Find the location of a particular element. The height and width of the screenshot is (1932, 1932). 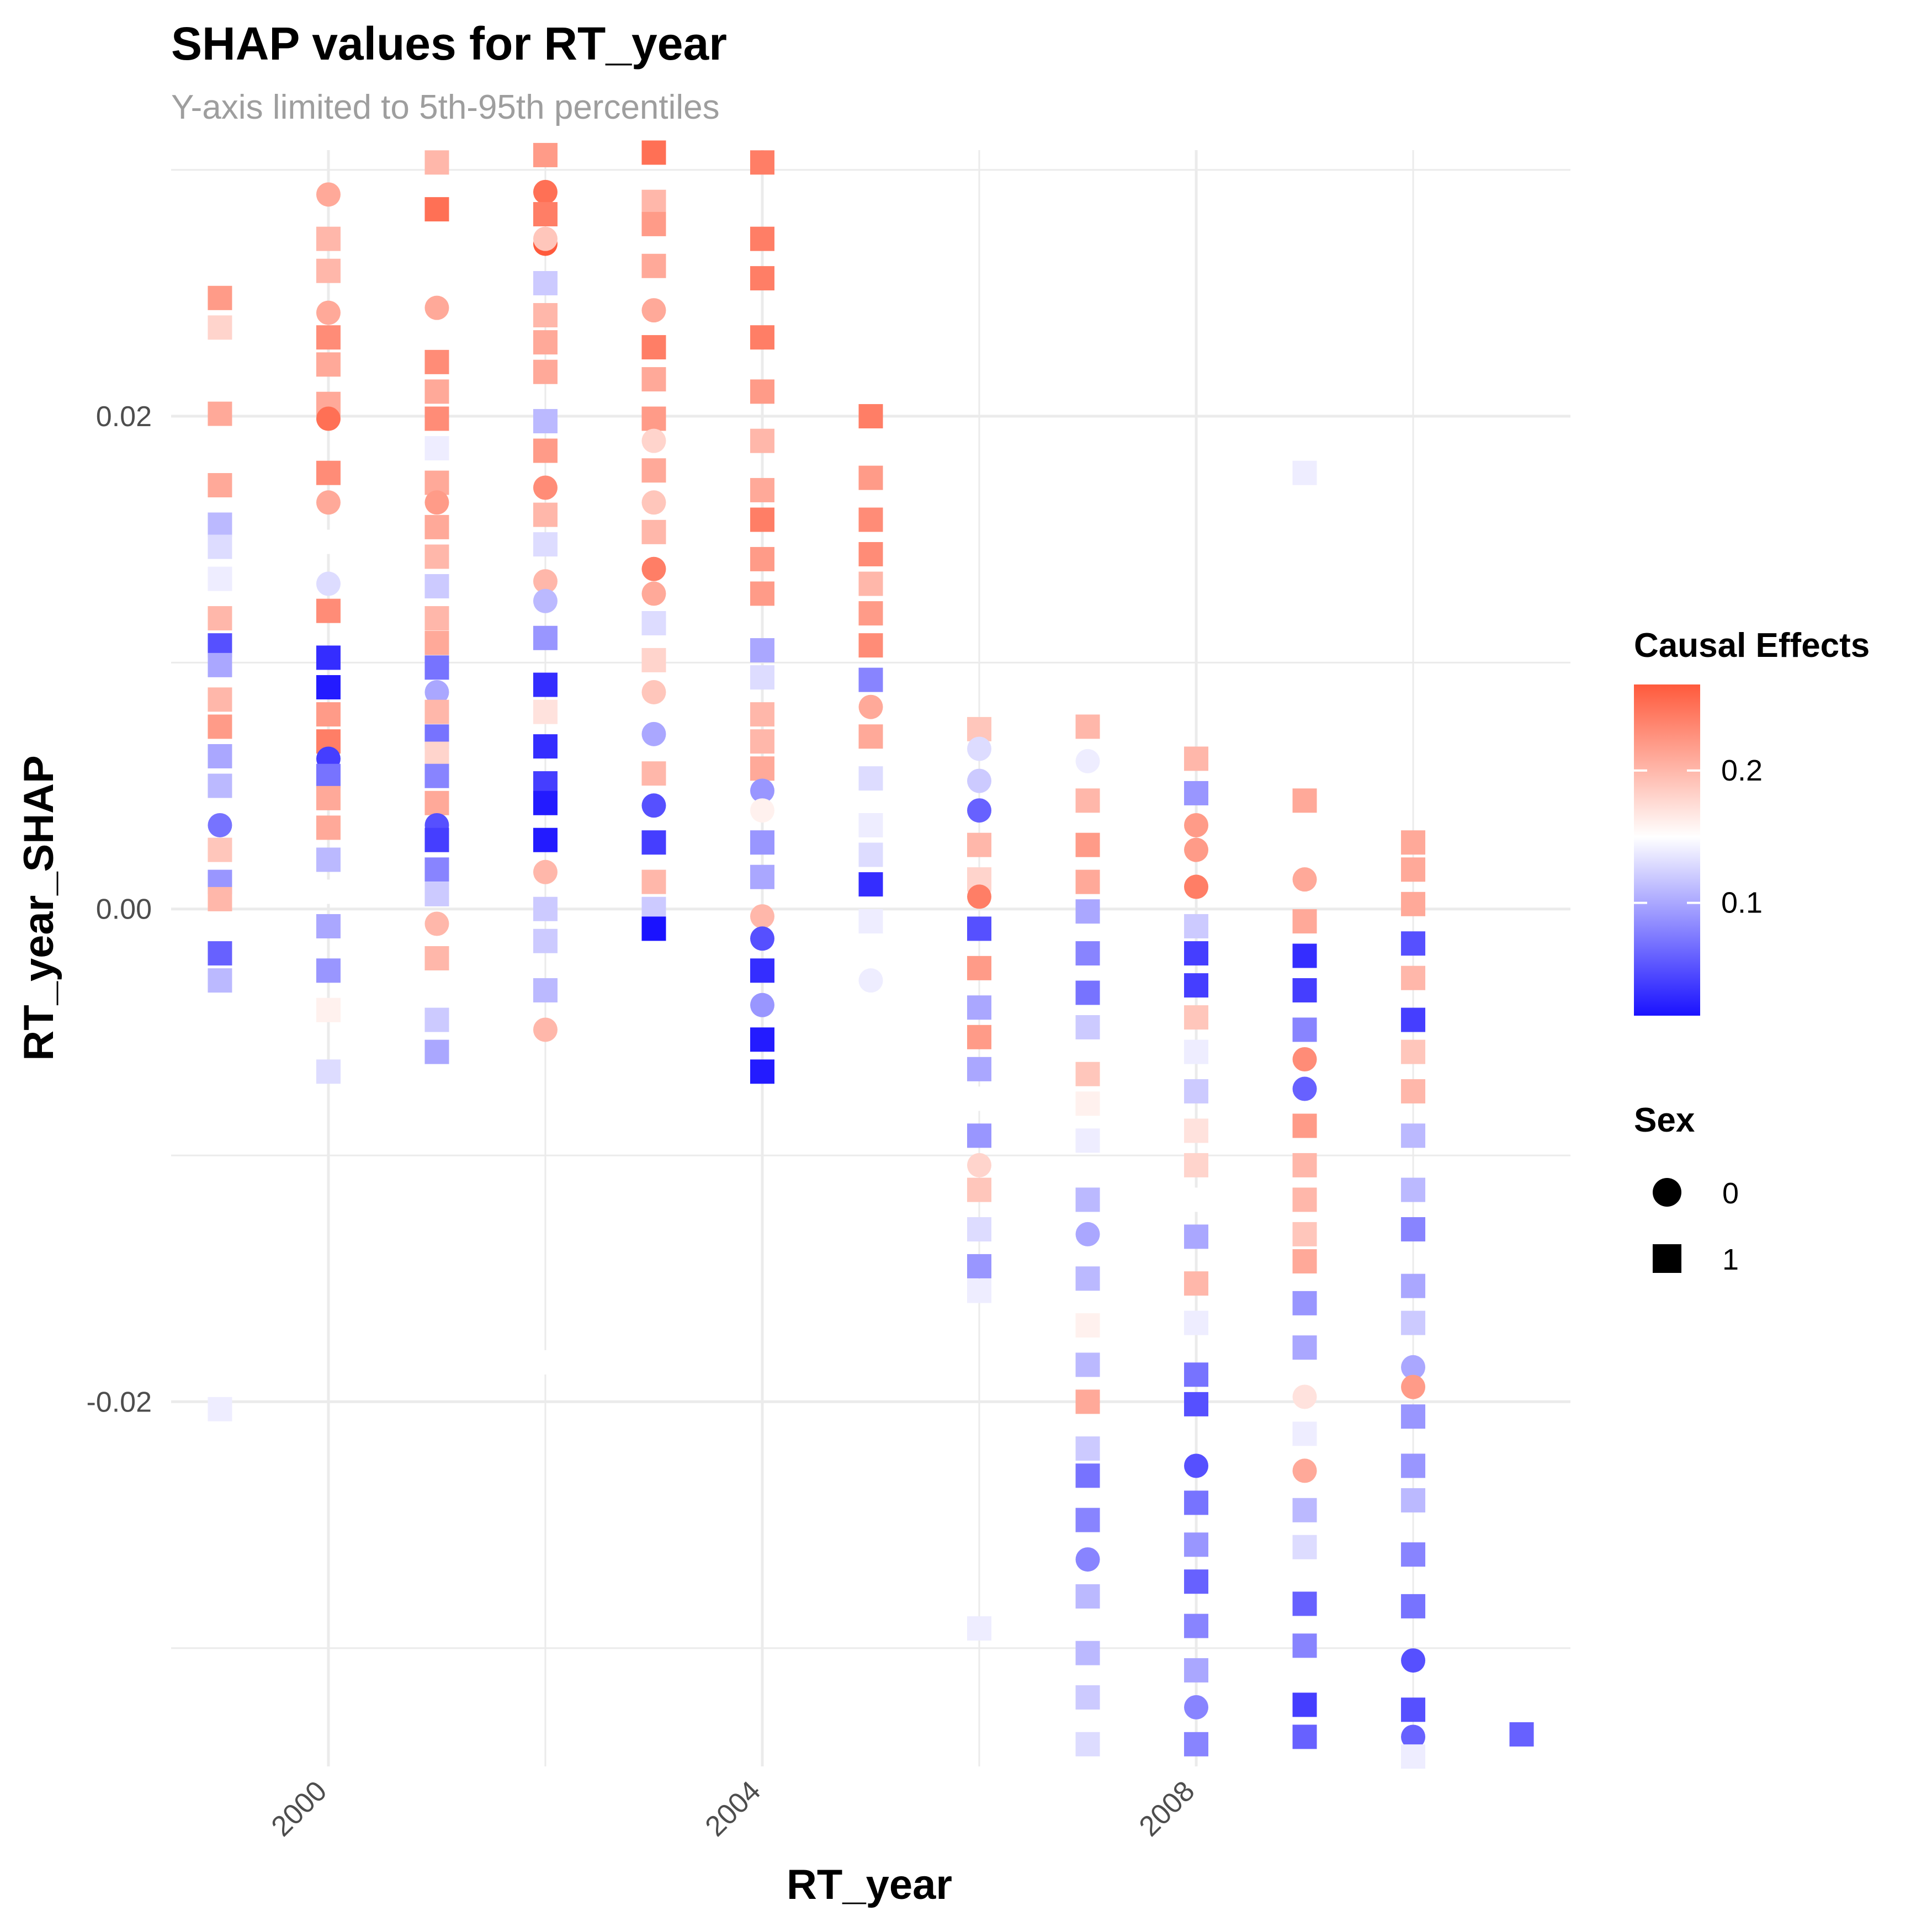

x-axis-ticks: 2000 2004 2008 is located at coordinates (734, 1809).